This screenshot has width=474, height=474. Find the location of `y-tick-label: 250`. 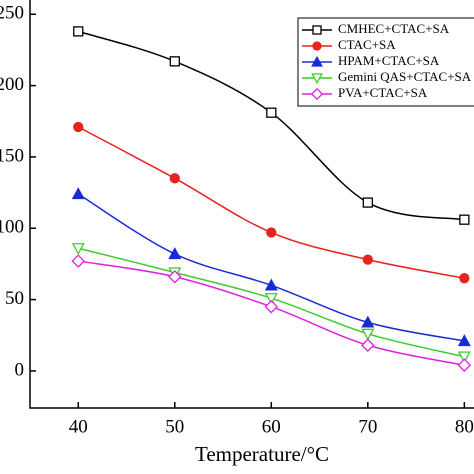

y-tick-label: 250 is located at coordinates (12, 13).